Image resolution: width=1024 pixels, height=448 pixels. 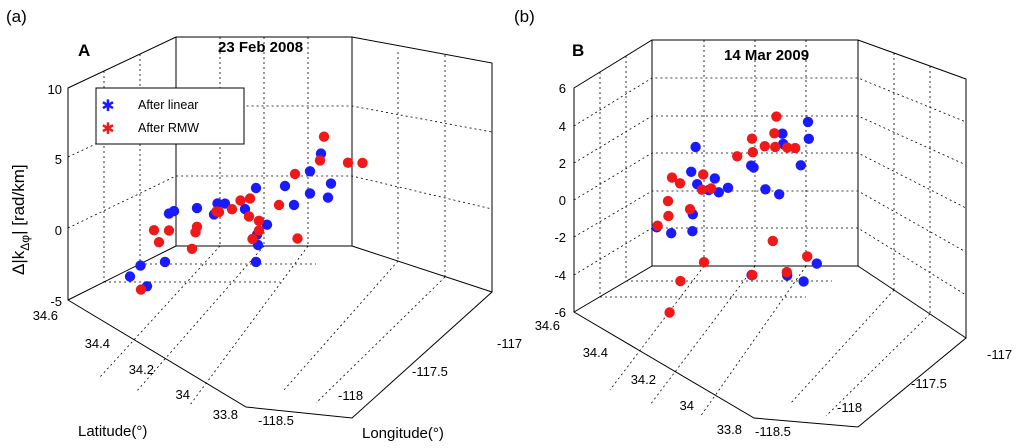 I want to click on legend-box, so click(x=170, y=116).